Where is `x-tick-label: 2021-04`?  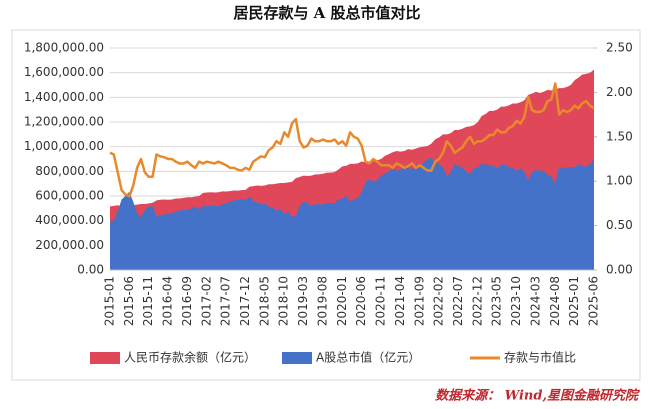
x-tick-label: 2021-04 is located at coordinates (400, 301).